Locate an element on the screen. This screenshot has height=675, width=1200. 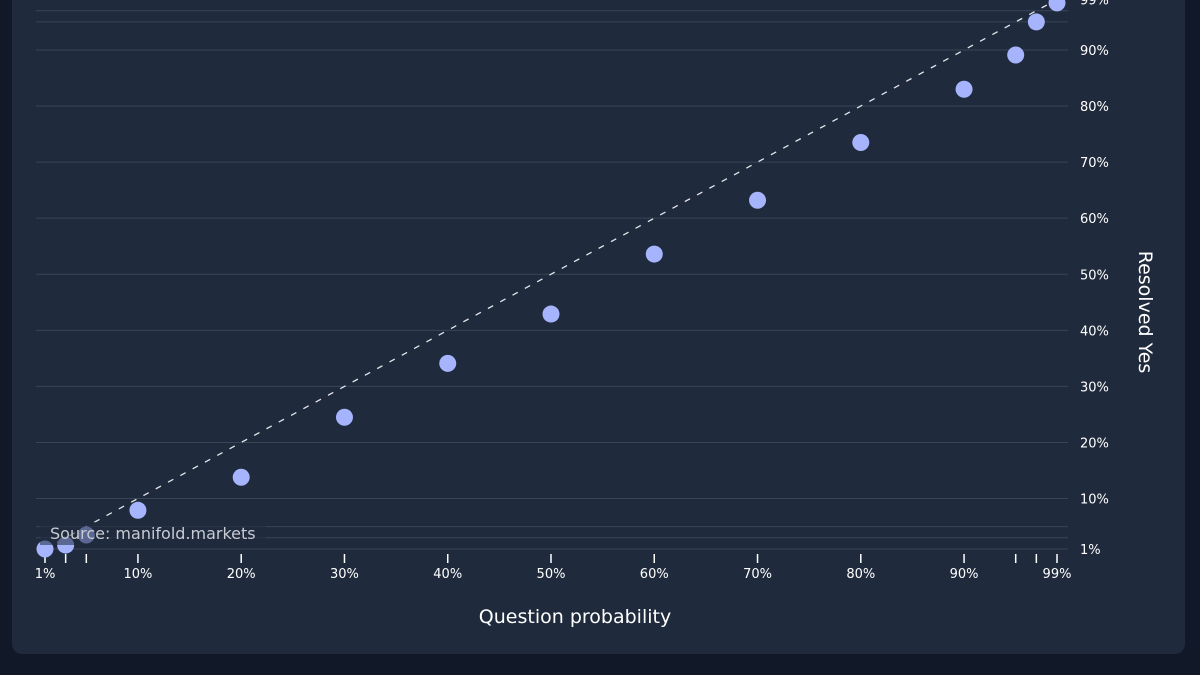
y-tick-label: 80% is located at coordinates (1094, 107).